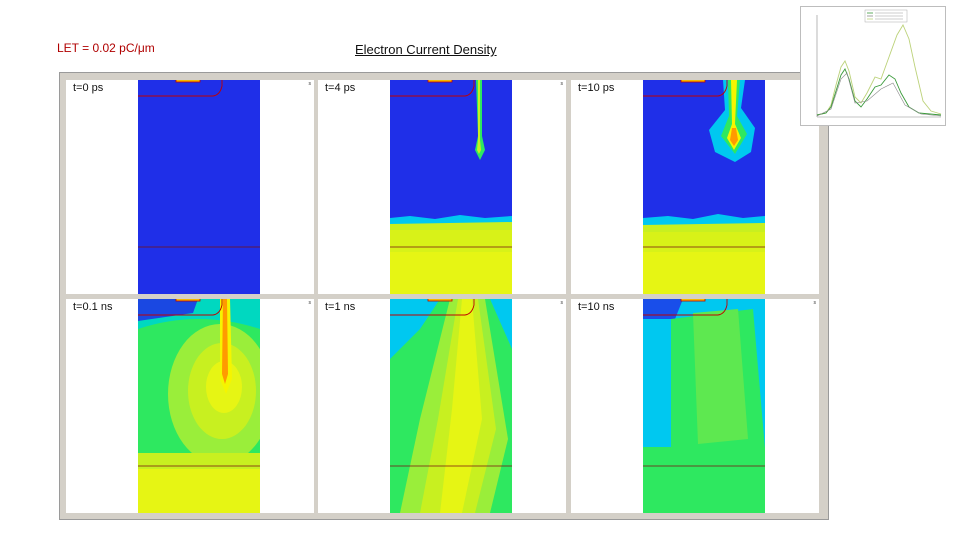 This screenshot has width=960, height=540. I want to click on panel-t10ps: t=10 ps s, so click(695, 187).